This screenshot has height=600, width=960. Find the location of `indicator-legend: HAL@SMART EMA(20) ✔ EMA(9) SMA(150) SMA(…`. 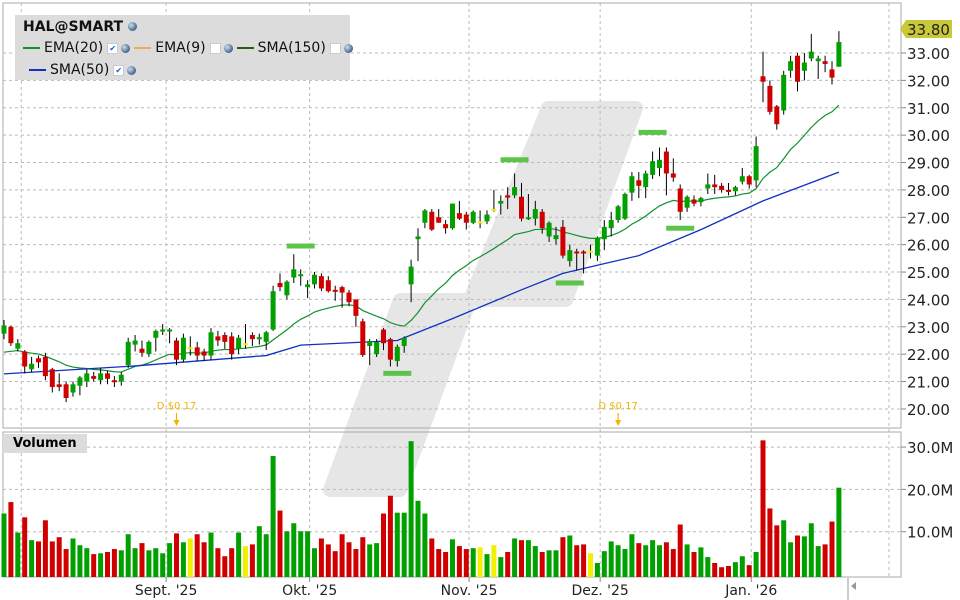

indicator-legend: HAL@SMART EMA(20) ✔ EMA(9) SMA(150) SMA(… is located at coordinates (184, 47).